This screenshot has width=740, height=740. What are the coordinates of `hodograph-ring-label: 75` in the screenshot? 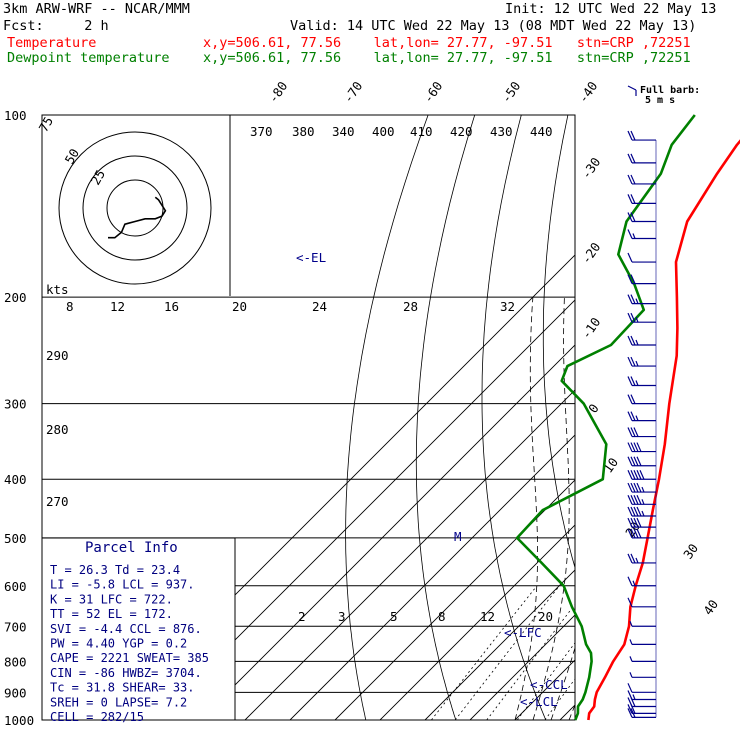 It's located at (46, 124).